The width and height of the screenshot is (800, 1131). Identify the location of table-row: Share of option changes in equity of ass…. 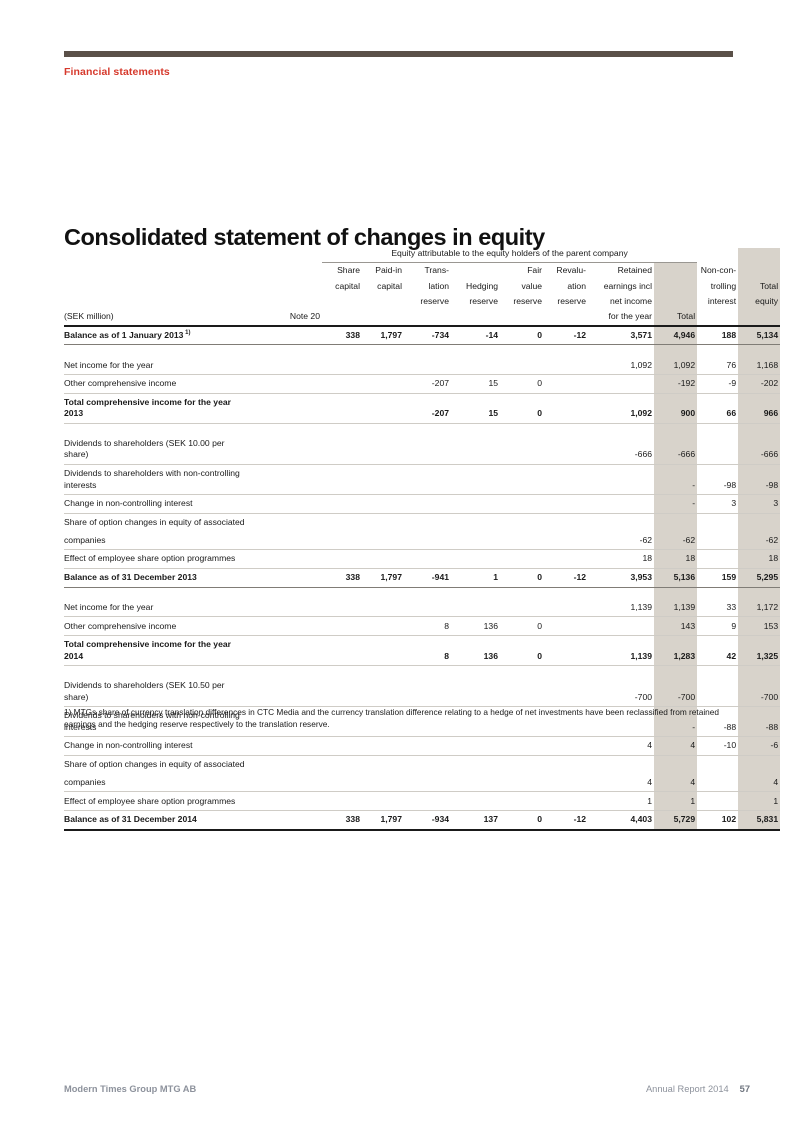
(422, 522).